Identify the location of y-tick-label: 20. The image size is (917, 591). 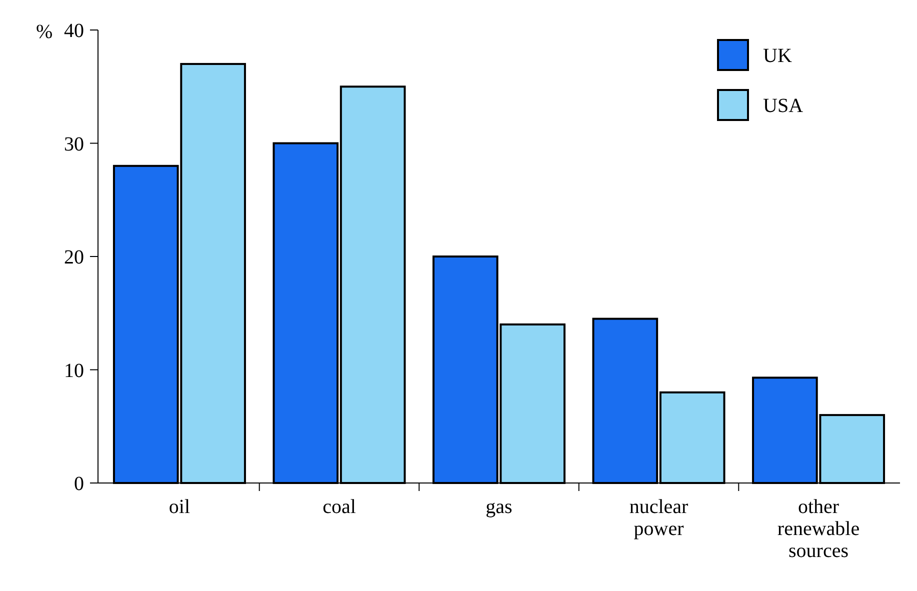
(74, 257).